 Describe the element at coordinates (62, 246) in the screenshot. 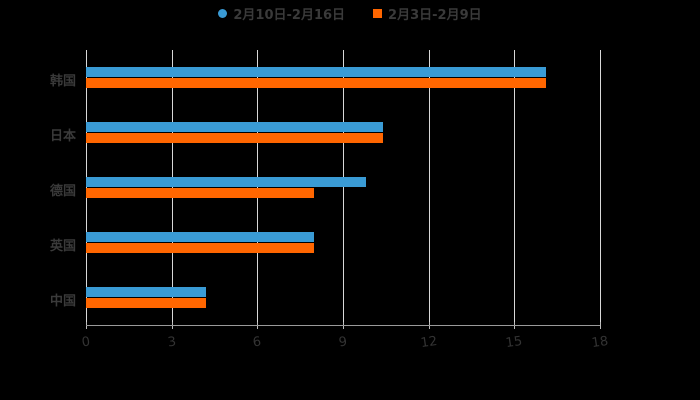

I see `category-label: 英国` at that location.